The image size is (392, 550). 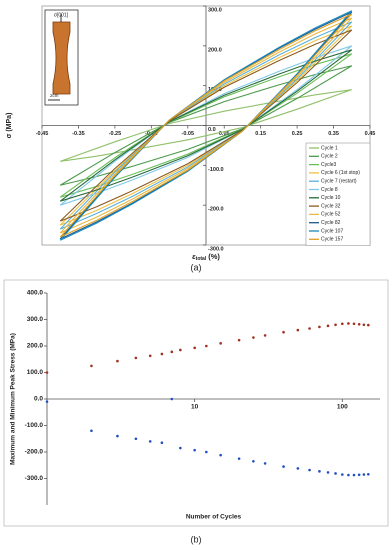 What do you see at coordinates (297, 134) in the screenshot?
I see `x-tick-label: 0.25` at bounding box center [297, 134].